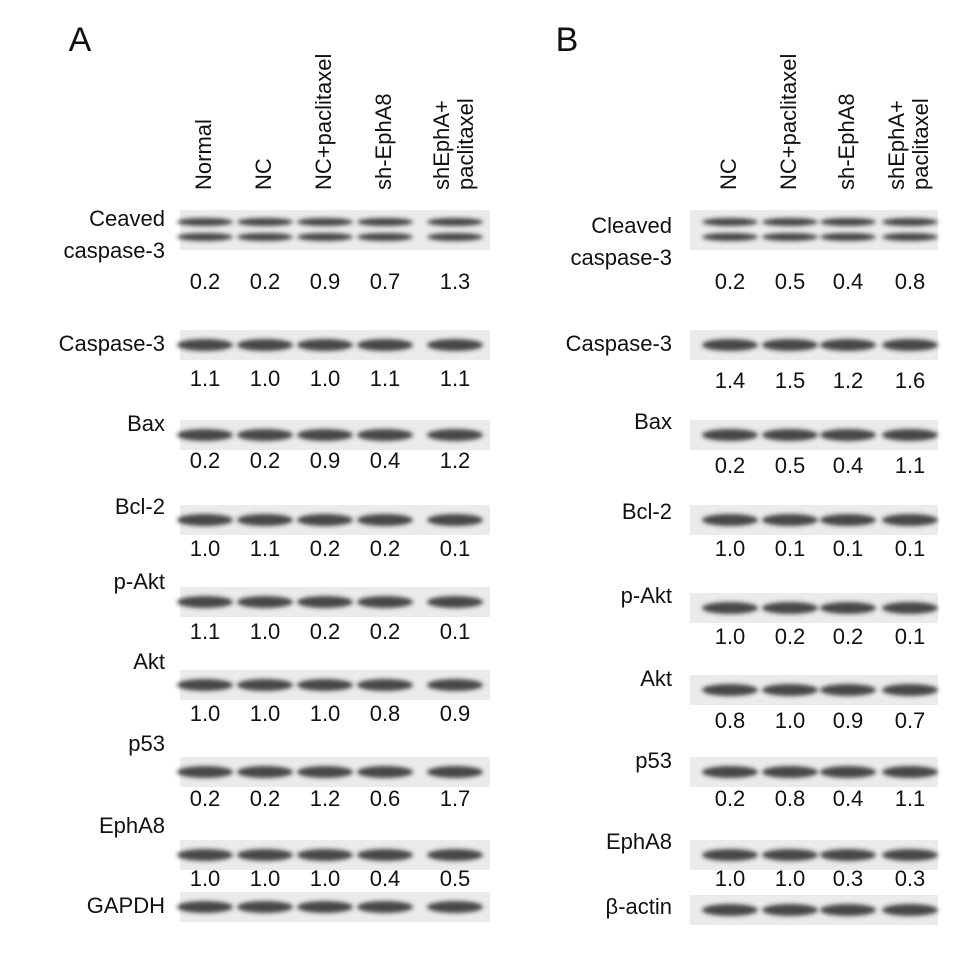  What do you see at coordinates (639, 841) in the screenshot?
I see `row-label: EphA8` at bounding box center [639, 841].